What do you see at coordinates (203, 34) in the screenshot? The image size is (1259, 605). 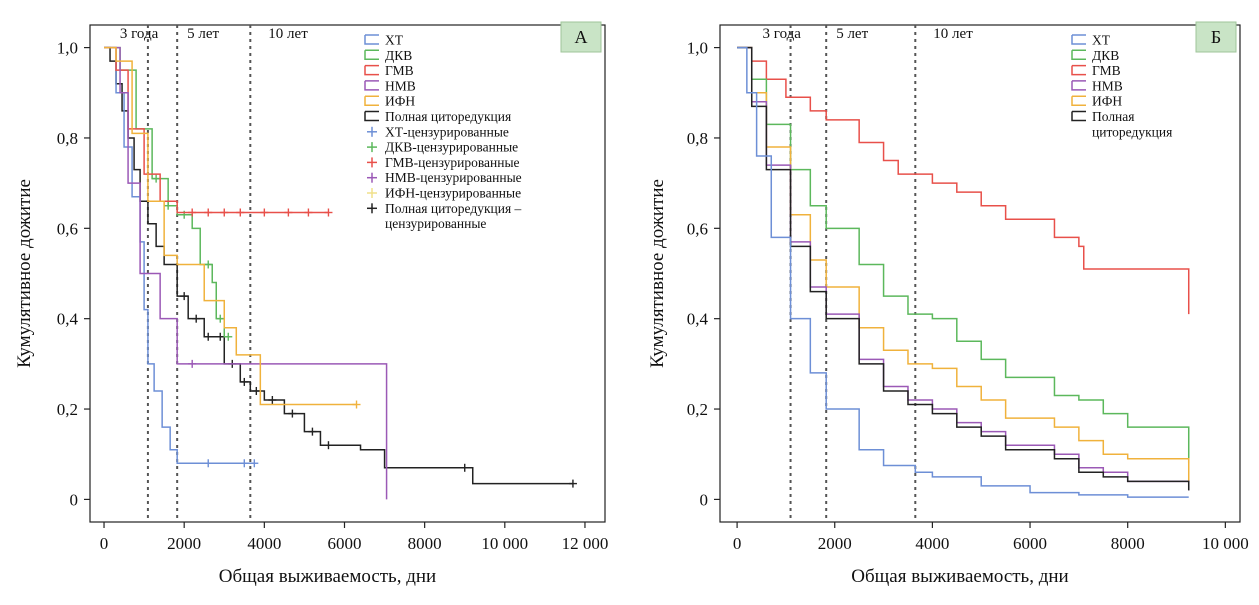 I see `period-label-a: 5 лет` at bounding box center [203, 34].